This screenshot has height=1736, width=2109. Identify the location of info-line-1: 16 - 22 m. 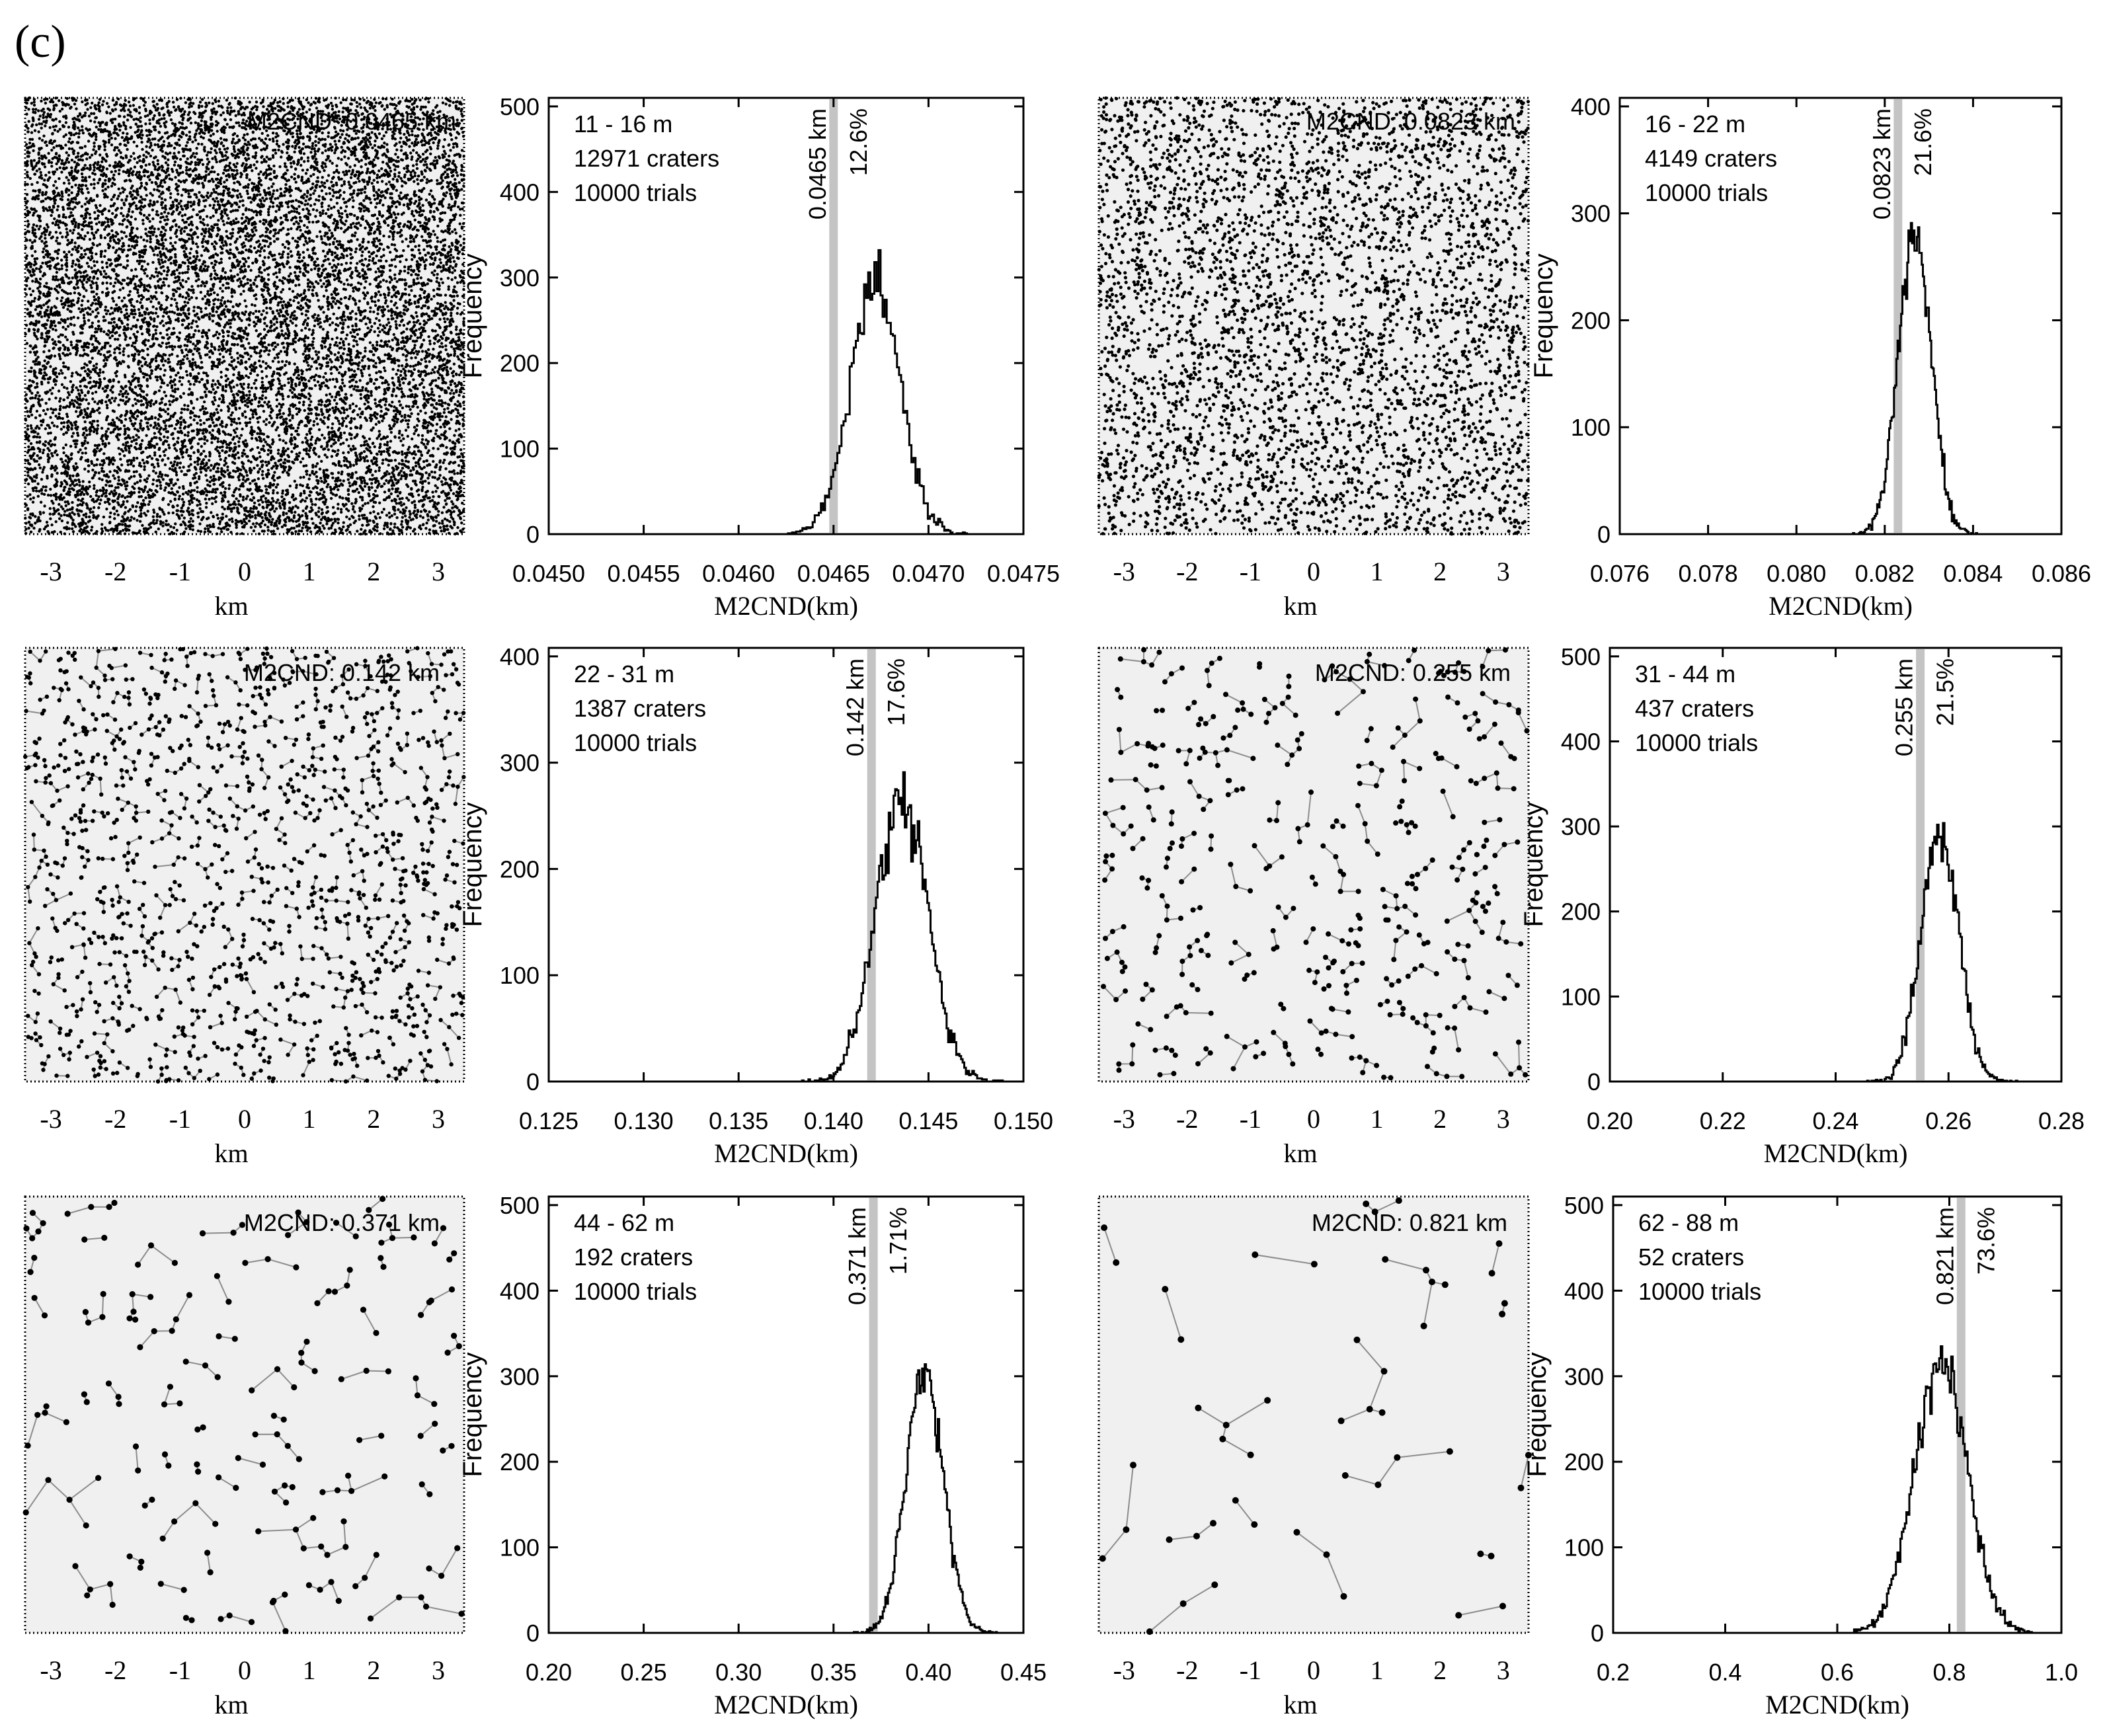
(1695, 124).